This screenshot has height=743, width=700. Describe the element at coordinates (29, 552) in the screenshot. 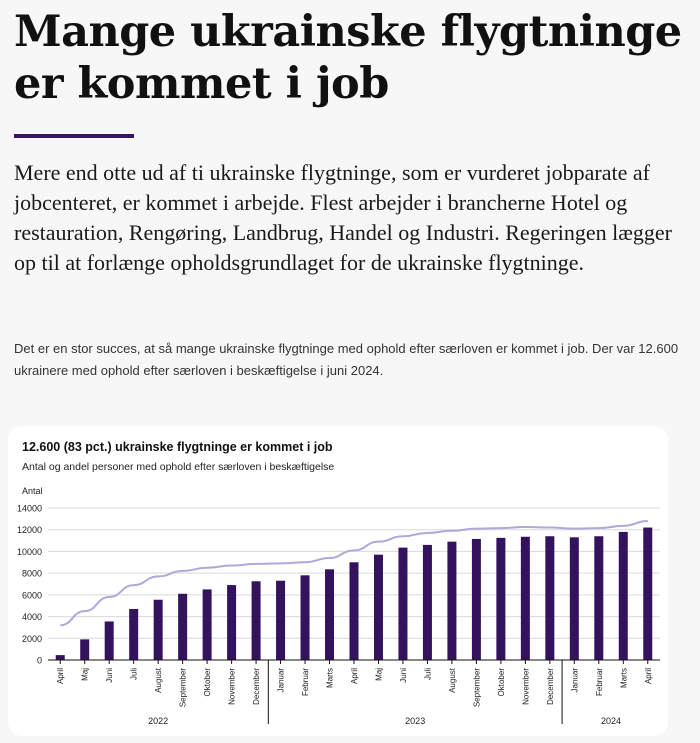

I see `y-tick-label: 10000` at that location.